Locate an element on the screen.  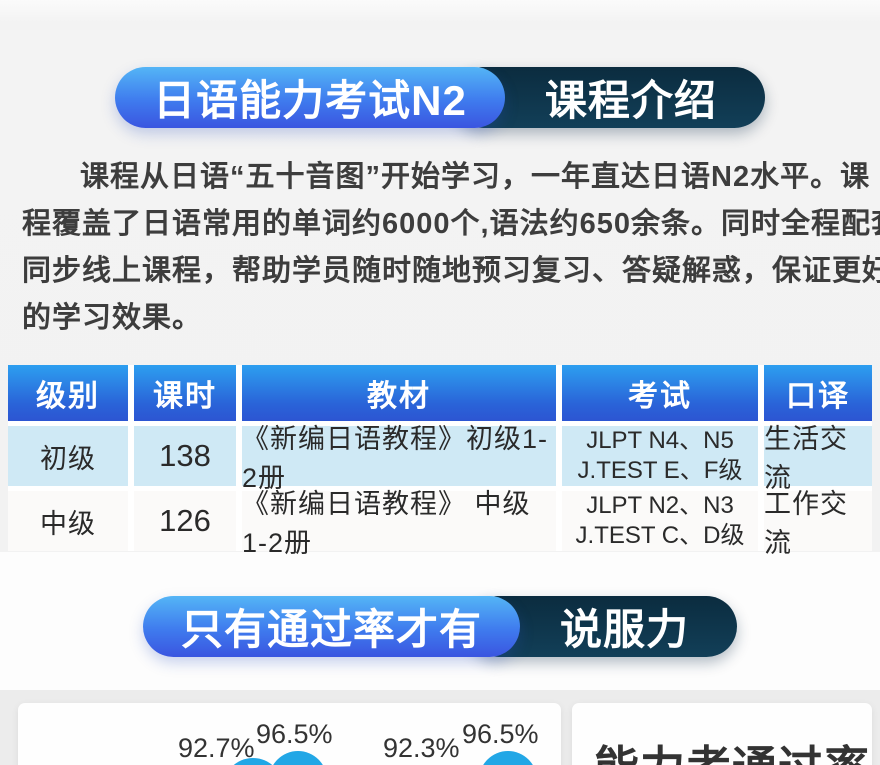
column-header-textbook: 教材 is located at coordinates (399, 393).